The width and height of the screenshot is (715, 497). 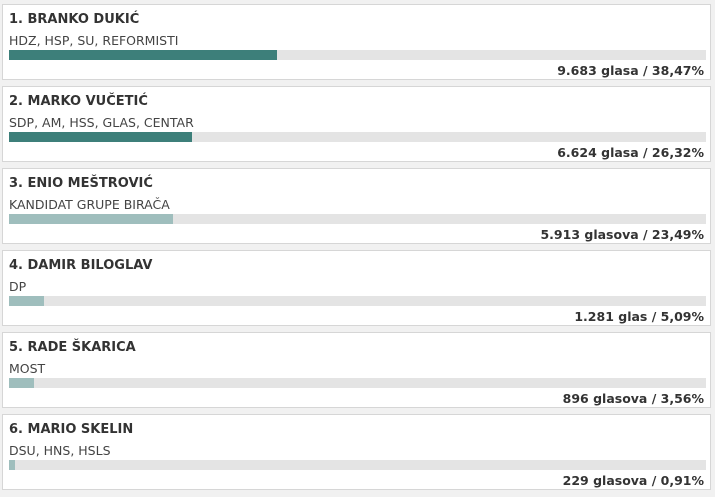 I want to click on vote-result: 6.624 glasa / 26,32%, so click(x=630, y=152).